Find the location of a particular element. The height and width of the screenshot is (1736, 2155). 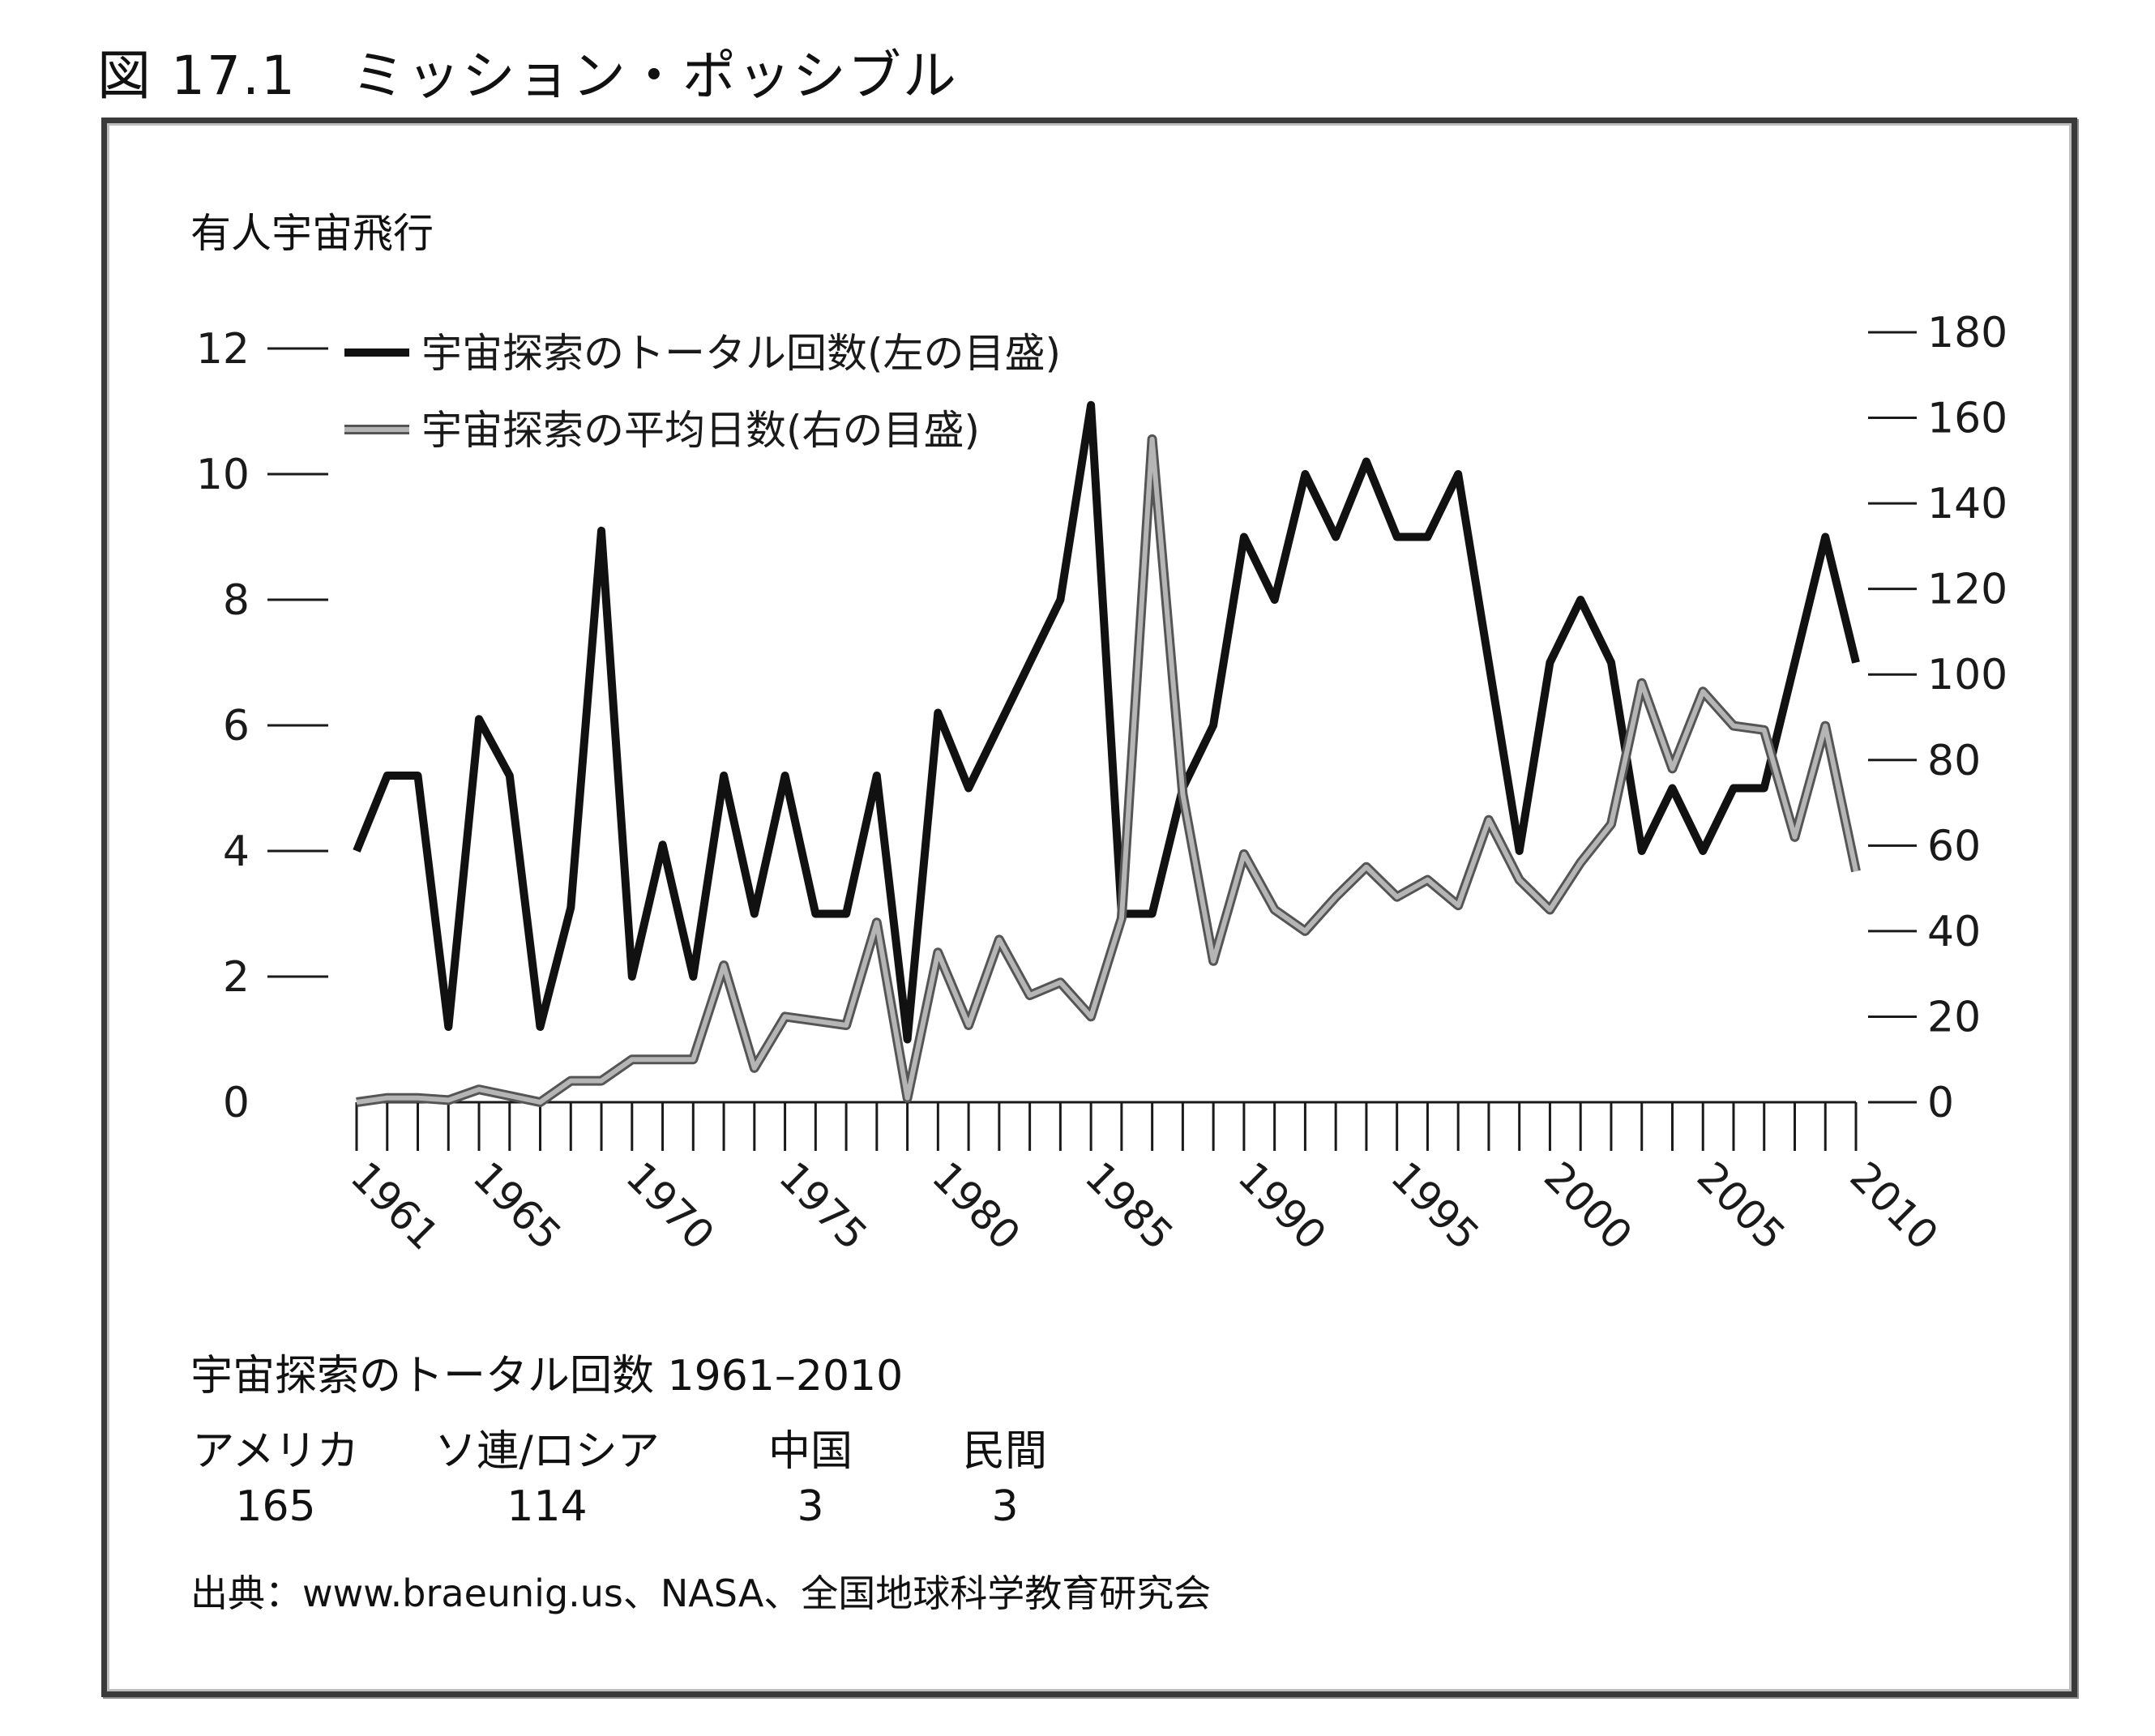

x-tick-label: 2000 is located at coordinates (1588, 1205).